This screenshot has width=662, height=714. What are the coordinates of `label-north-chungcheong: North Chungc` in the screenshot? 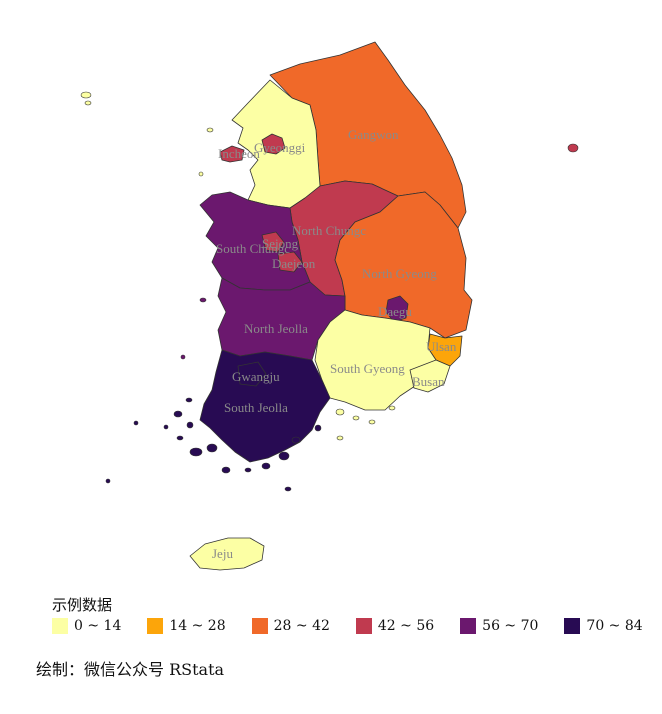 It's located at (329, 230).